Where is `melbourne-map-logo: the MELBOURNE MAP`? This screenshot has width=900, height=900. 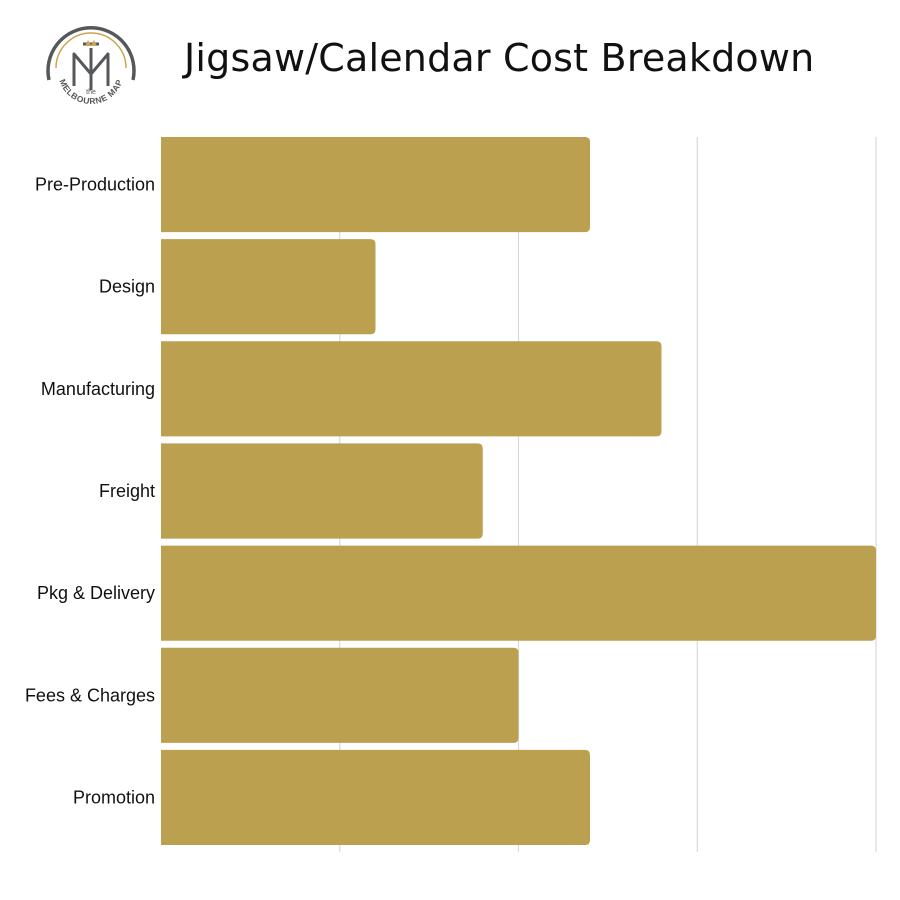
melbourne-map-logo: the MELBOURNE MAP is located at coordinates (91, 66).